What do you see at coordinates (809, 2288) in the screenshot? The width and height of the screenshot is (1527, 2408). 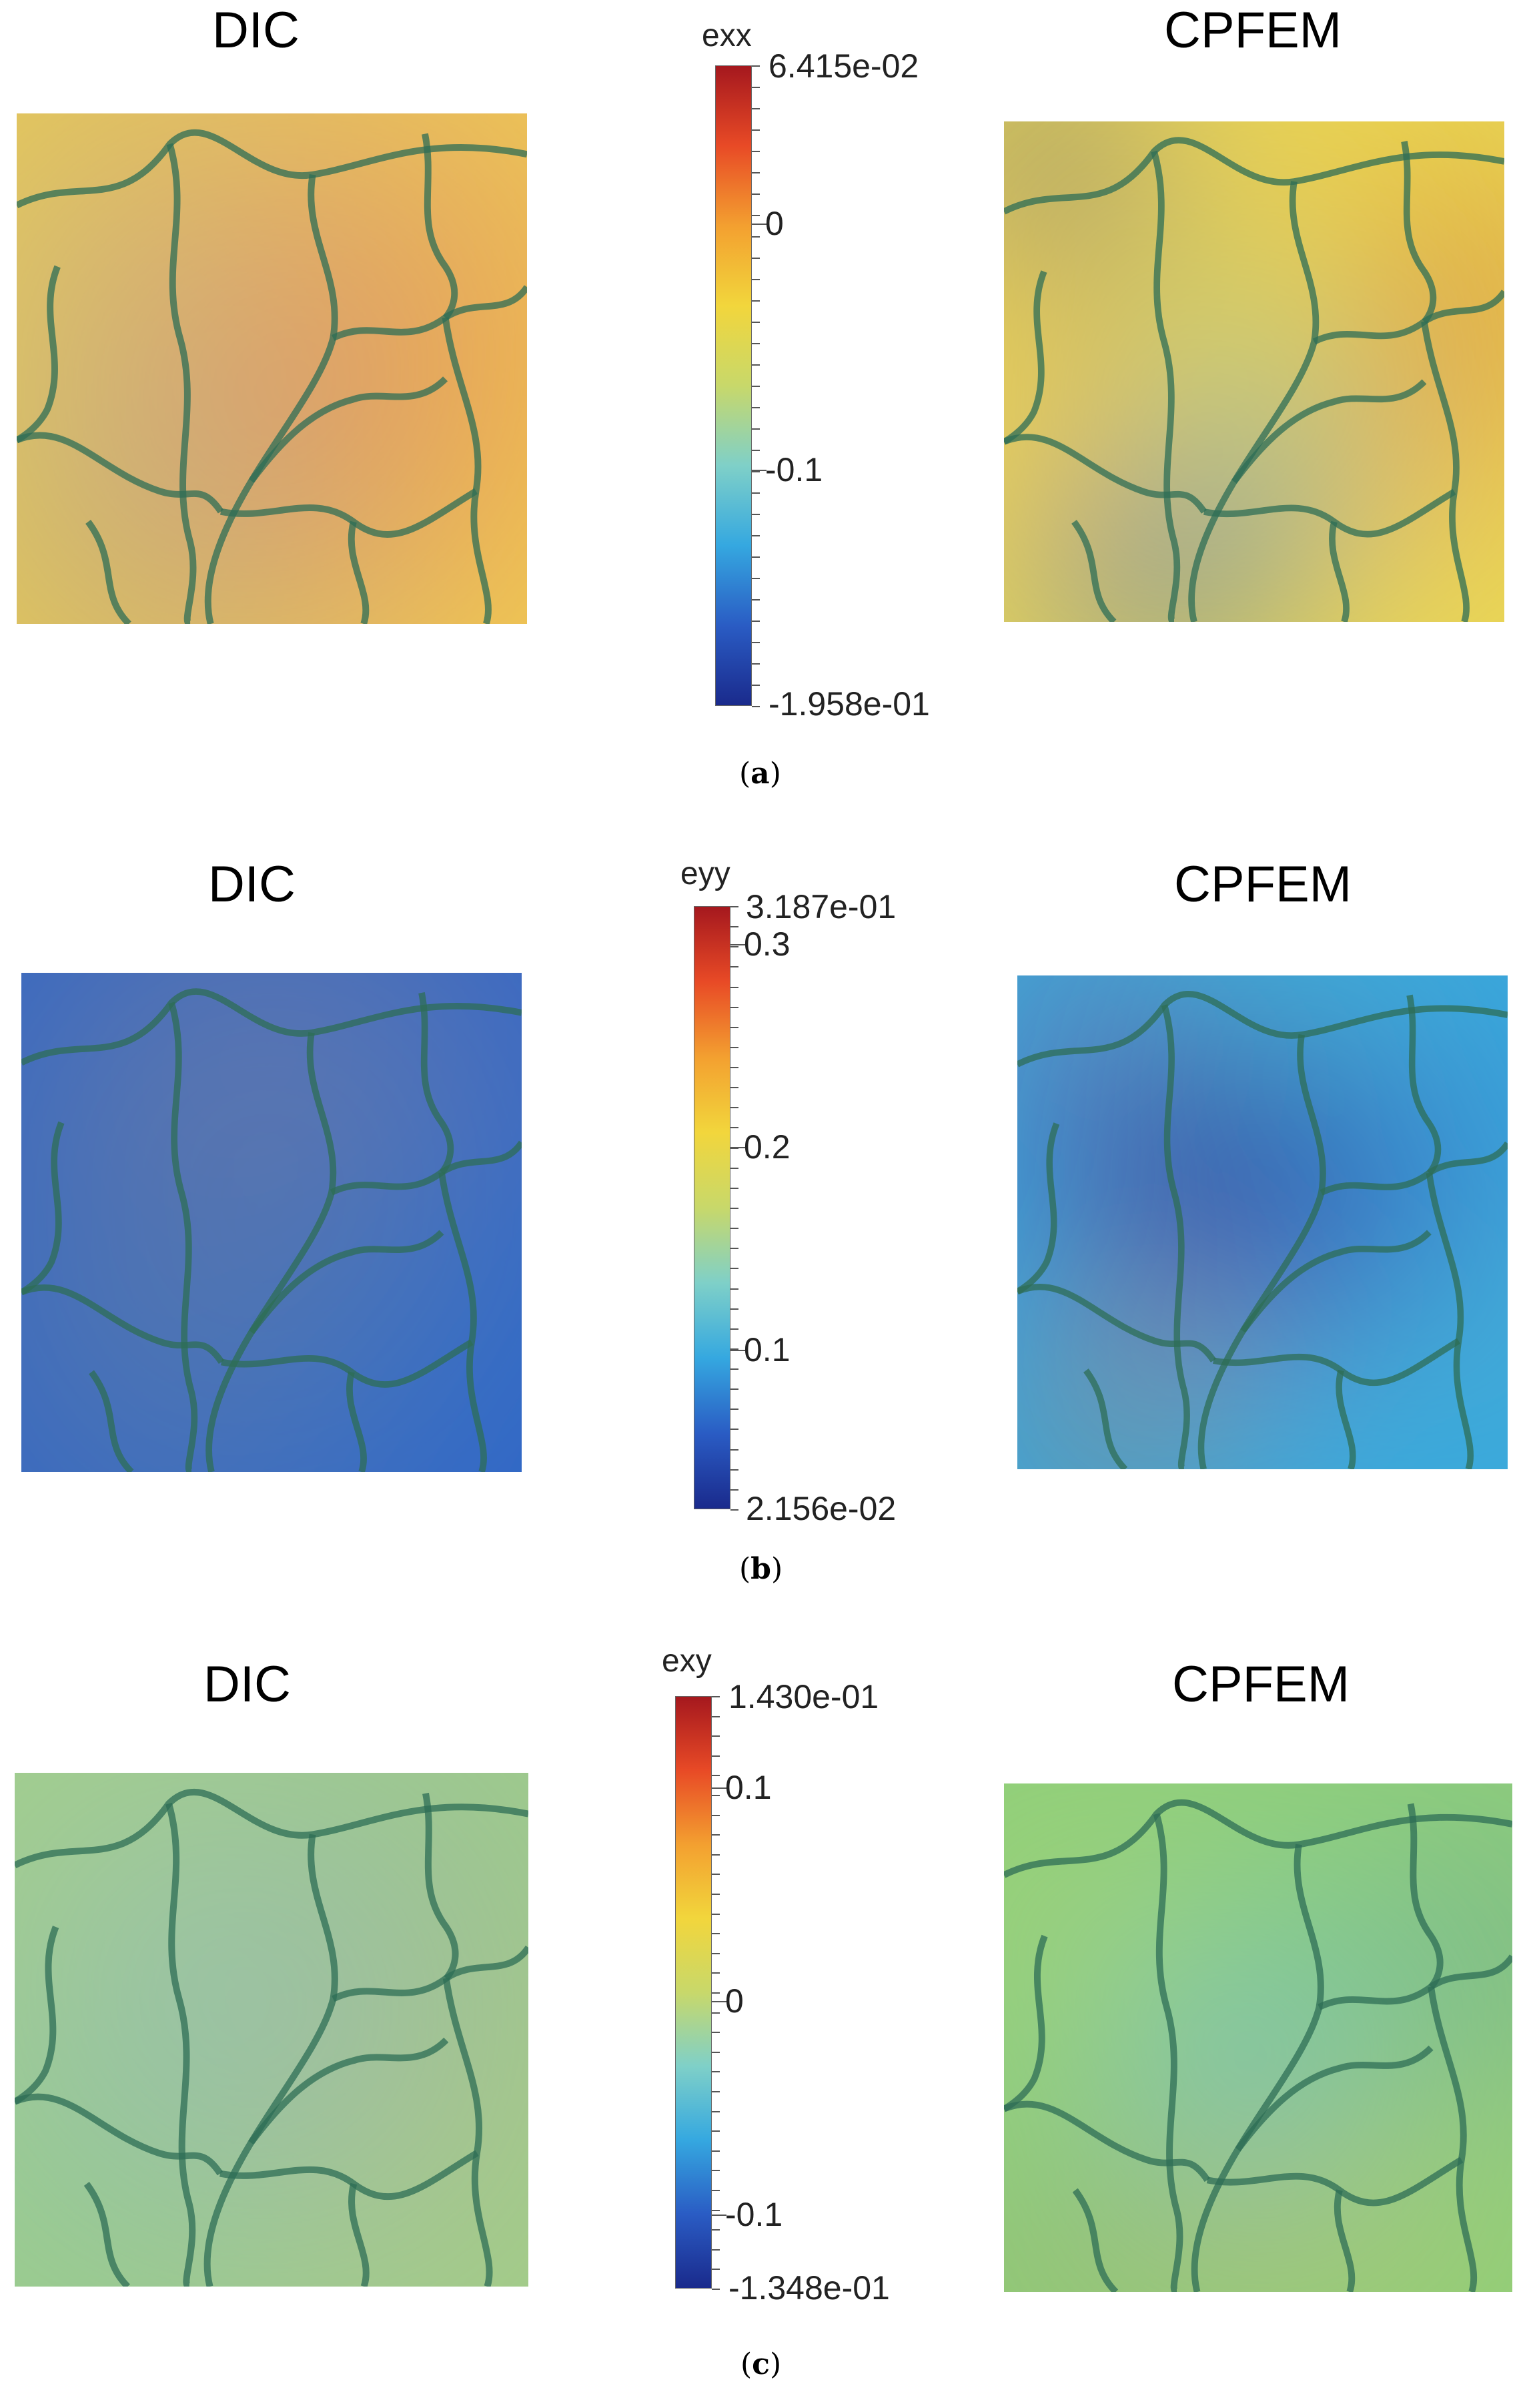 I see `colorbar-min-label: -1.348e-01` at bounding box center [809, 2288].